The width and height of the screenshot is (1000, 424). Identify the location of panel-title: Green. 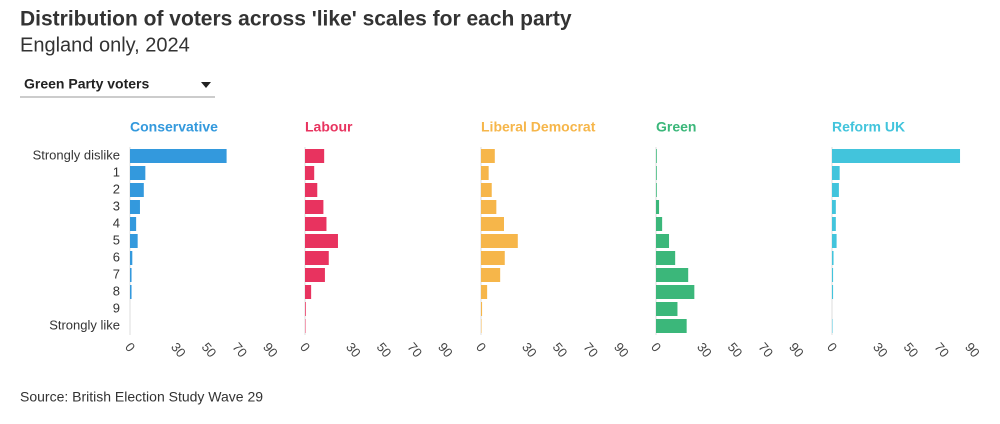
(676, 127).